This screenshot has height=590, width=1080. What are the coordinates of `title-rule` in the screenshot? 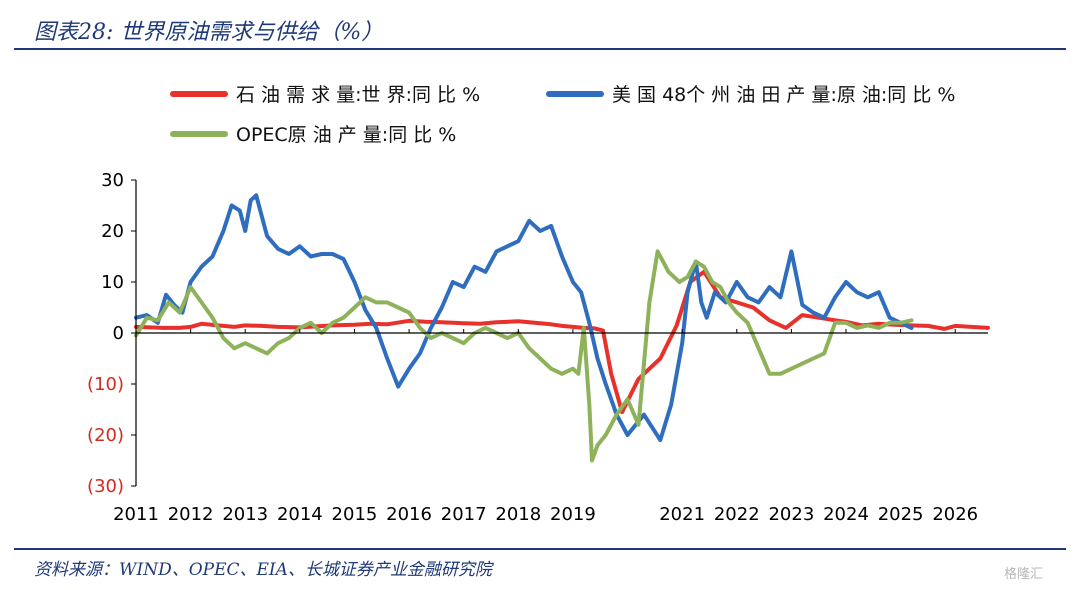 It's located at (540, 49).